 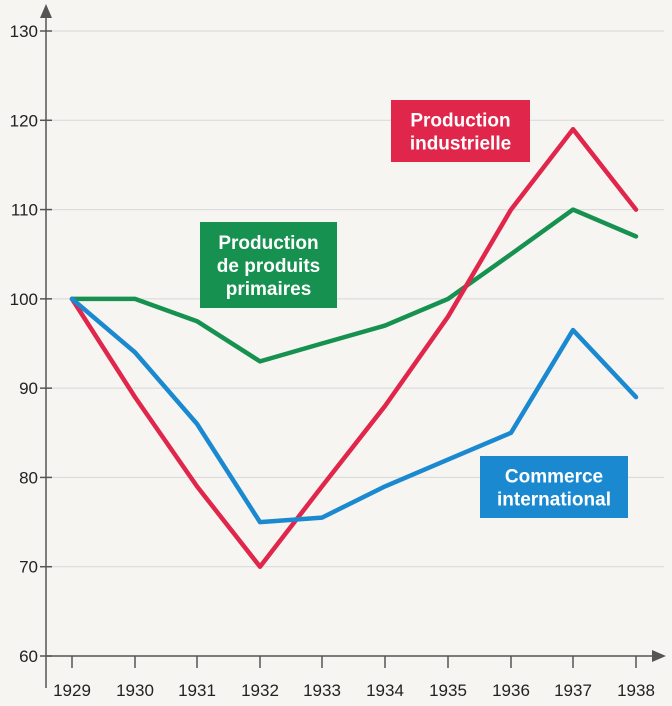 I want to click on y-tick-label: 90, so click(x=28, y=388).